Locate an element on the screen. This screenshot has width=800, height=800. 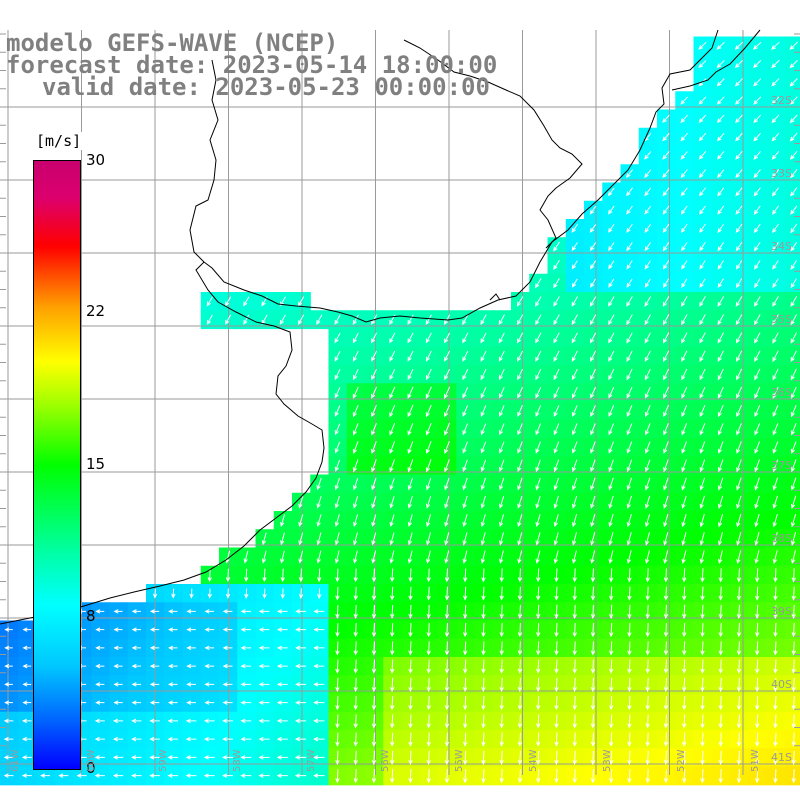
lat-label: 32S is located at coordinates (781, 100).